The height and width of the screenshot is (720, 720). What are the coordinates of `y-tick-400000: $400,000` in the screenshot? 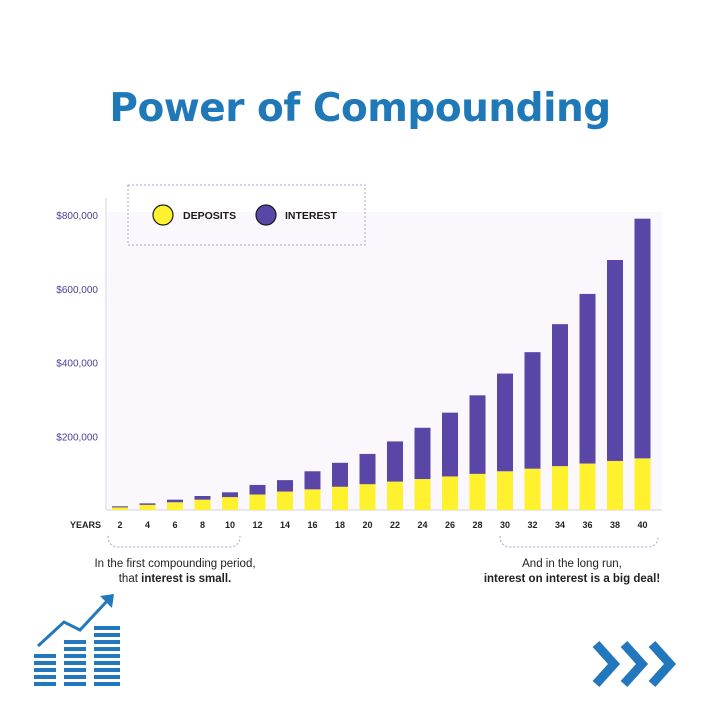 It's located at (77, 364).